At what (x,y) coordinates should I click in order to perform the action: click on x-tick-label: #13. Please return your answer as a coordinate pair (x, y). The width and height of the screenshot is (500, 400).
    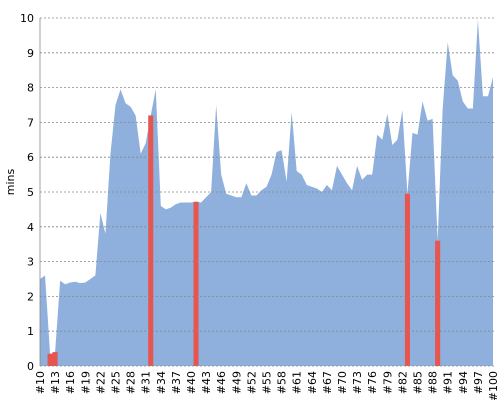
    Looking at the image, I should click on (55, 382).